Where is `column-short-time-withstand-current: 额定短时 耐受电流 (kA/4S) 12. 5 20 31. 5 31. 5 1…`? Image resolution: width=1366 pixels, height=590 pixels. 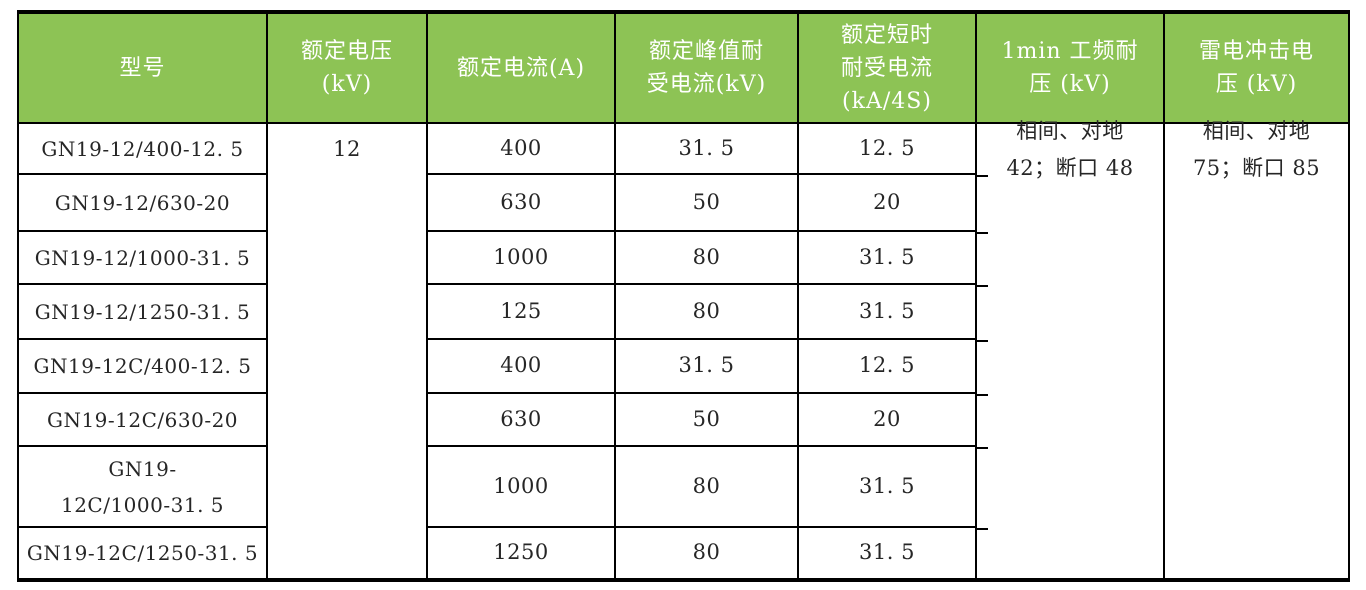 column-short-time-withstand-current: 额定短时 耐受电流 (kA/4S) 12. 5 20 31. 5 31. 5 1… is located at coordinates (888, 296).